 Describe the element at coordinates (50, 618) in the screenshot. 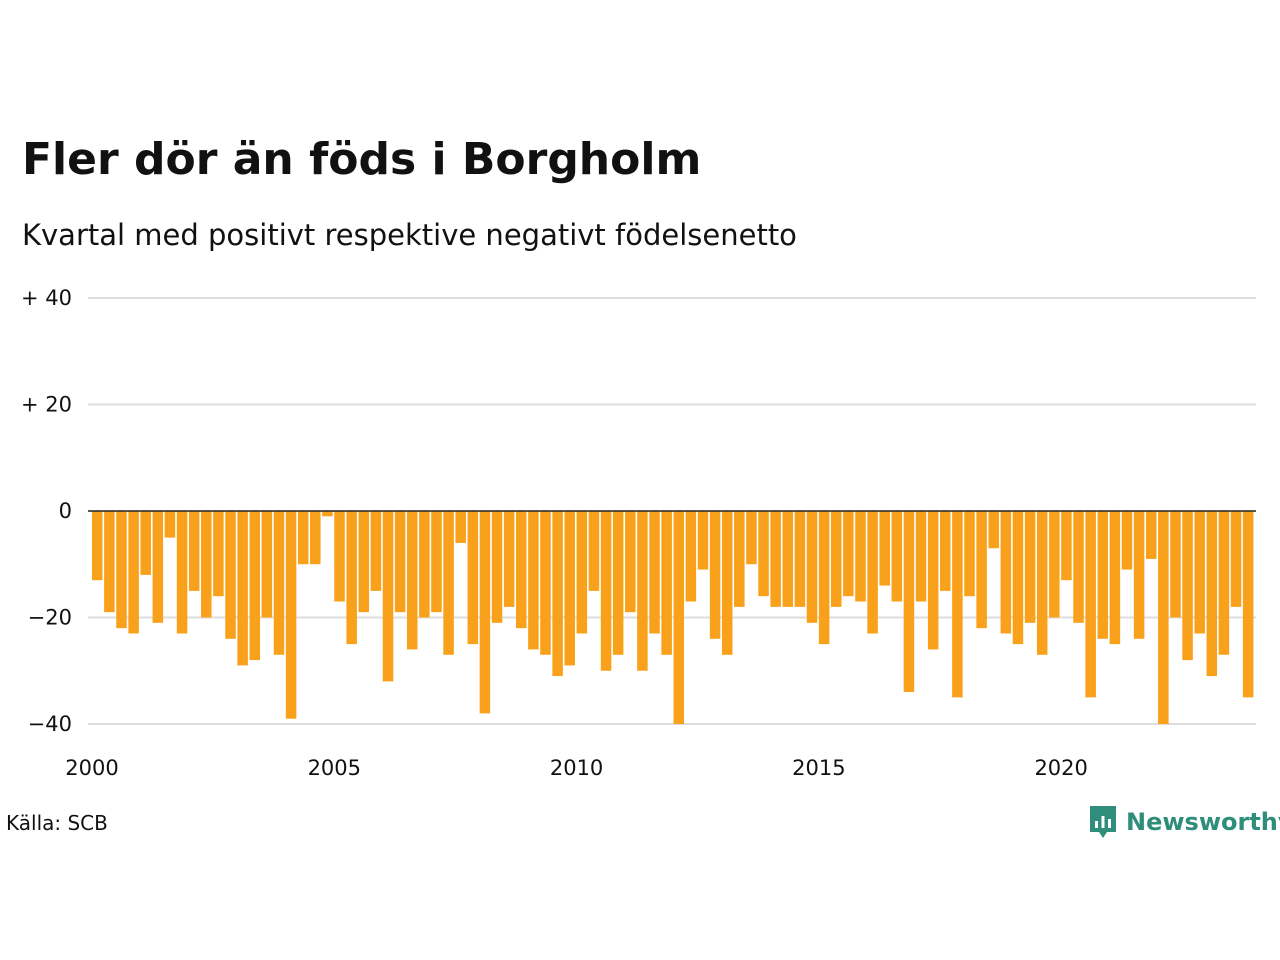

I see `y-tick-label: −20` at that location.